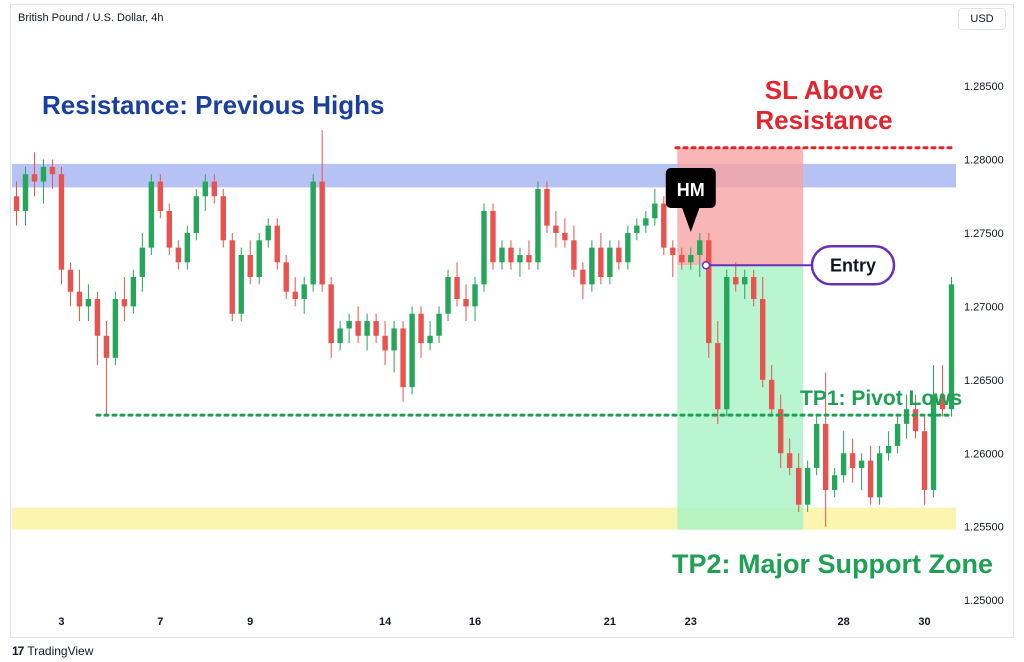 The image size is (1024, 662). What do you see at coordinates (61, 622) in the screenshot?
I see `x-tick-label: 3` at bounding box center [61, 622].